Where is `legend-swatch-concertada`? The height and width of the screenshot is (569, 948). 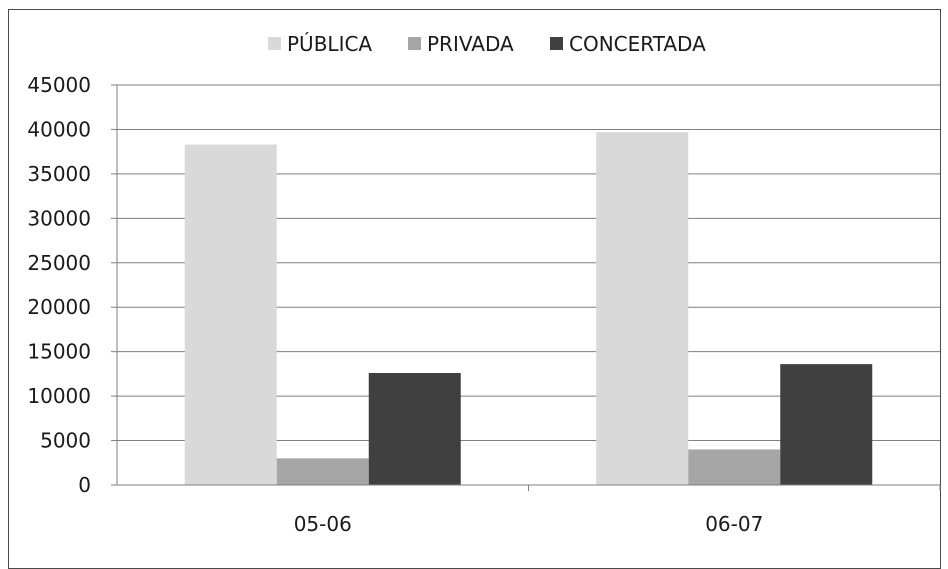 legend-swatch-concertada is located at coordinates (556, 43).